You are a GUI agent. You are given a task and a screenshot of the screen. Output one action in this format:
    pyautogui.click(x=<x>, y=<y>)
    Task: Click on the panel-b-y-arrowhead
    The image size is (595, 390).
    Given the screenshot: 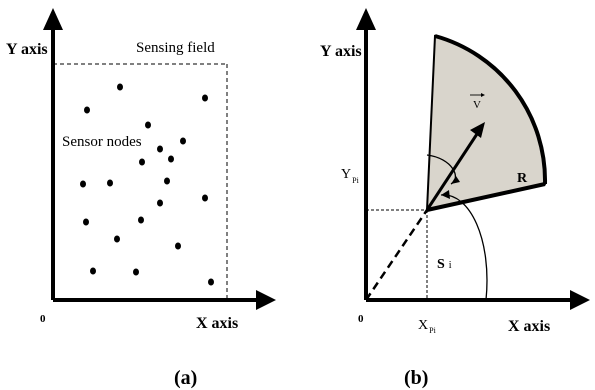 What is the action you would take?
    pyautogui.click(x=366, y=19)
    